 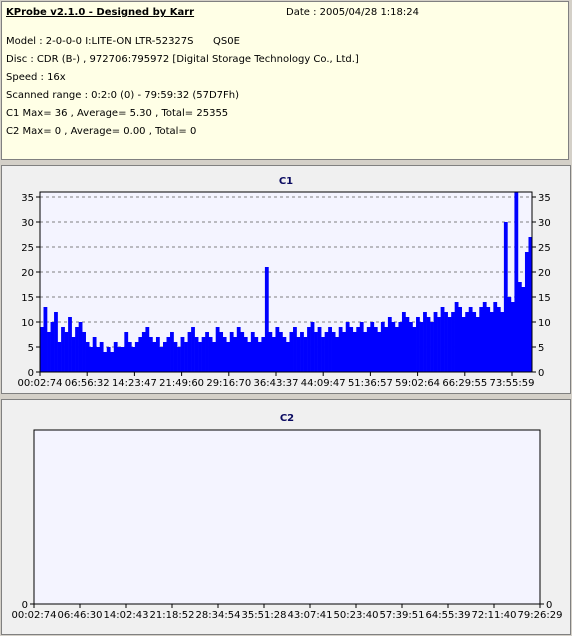 What do you see at coordinates (228, 383) in the screenshot?
I see `x-tick-label: 29:16:70` at bounding box center [228, 383].